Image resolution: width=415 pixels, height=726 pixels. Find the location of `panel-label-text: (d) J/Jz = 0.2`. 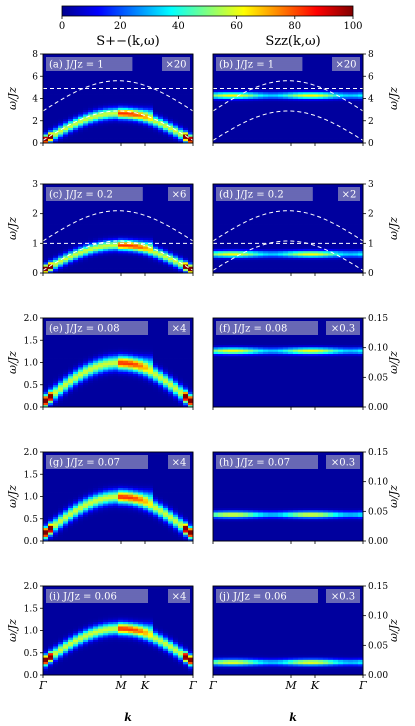

panel-label-text: (d) J/Jz = 0.2 is located at coordinates (251, 195).